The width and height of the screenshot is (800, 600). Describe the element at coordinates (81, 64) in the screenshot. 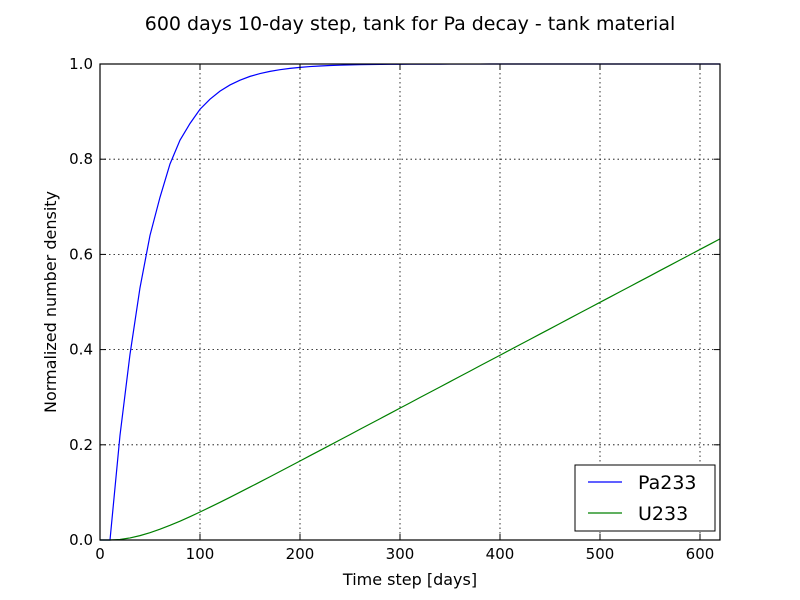

I see `y-tick-label: 1.0` at that location.